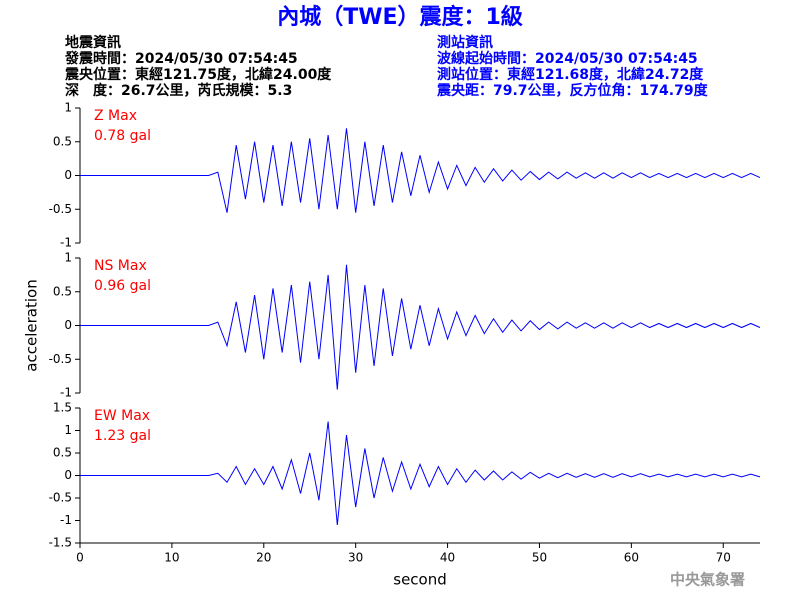  Describe the element at coordinates (400, 17) in the screenshot. I see `title: 內城（TWE）震度：1級` at that location.